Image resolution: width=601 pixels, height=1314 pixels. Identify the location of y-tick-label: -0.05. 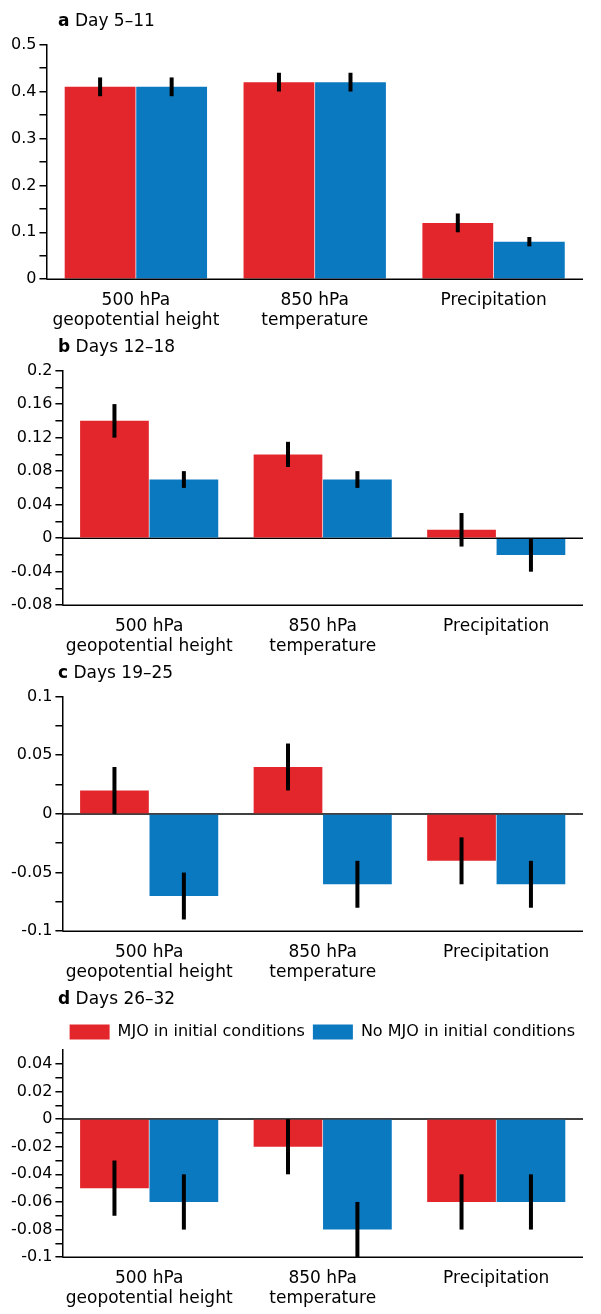
(31, 871).